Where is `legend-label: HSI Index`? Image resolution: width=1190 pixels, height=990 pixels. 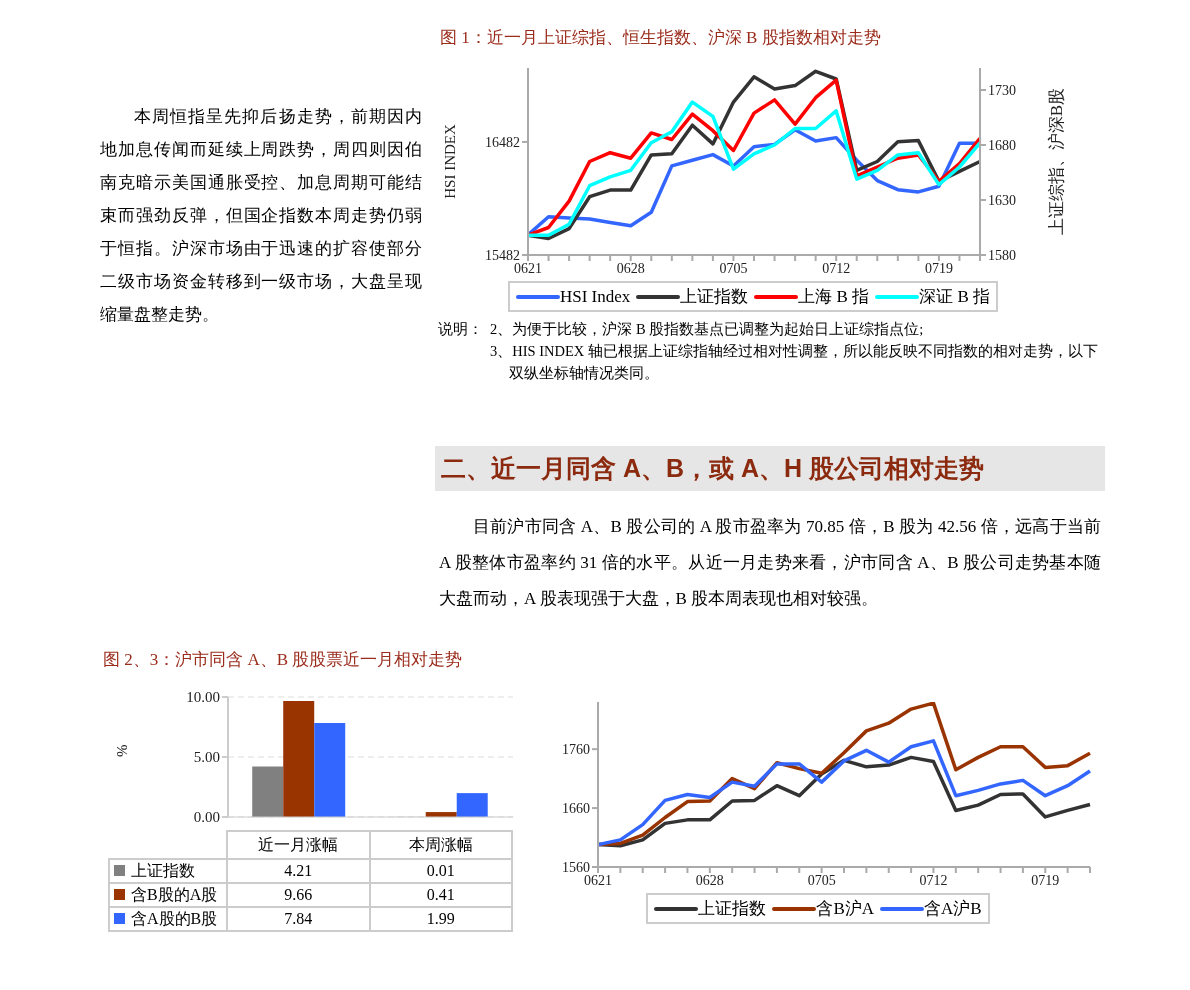 legend-label: HSI Index is located at coordinates (594, 296).